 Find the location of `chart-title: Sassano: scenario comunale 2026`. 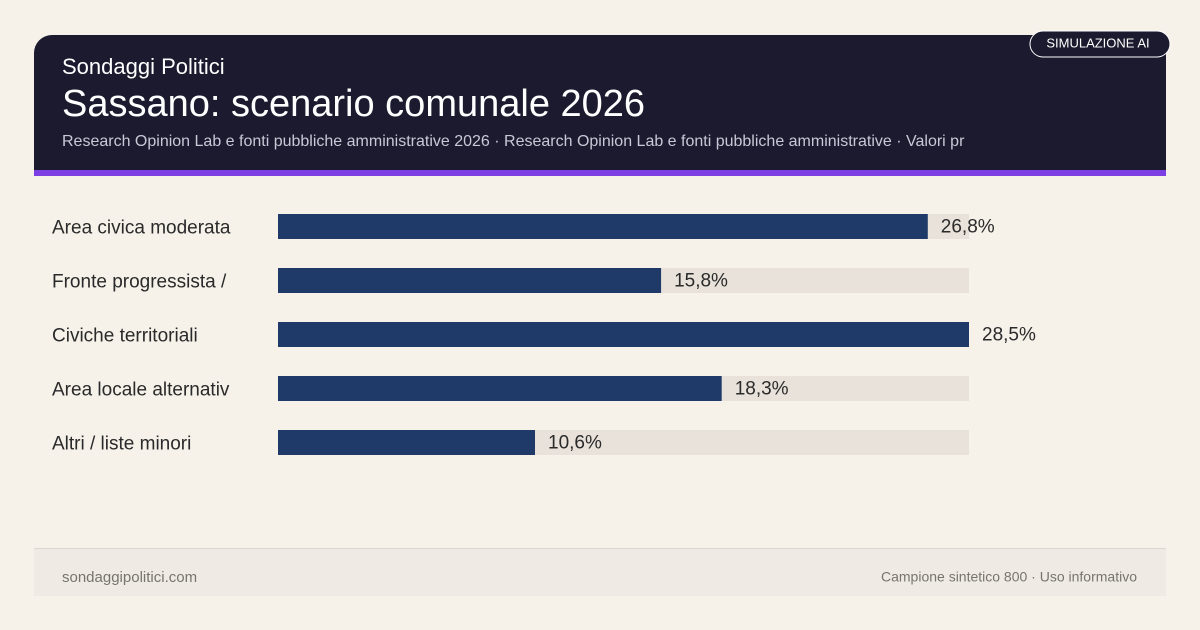

chart-title: Sassano: scenario comunale 2026 is located at coordinates (353, 104).